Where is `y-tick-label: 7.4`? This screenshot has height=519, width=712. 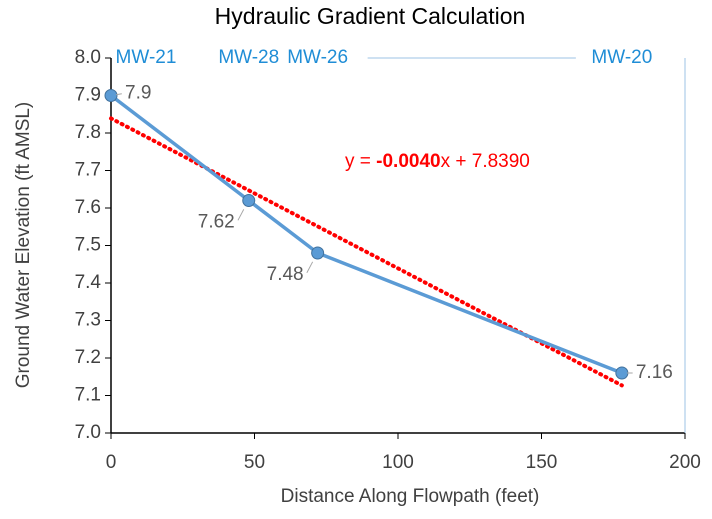
y-tick-label: 7.4 is located at coordinates (88, 282).